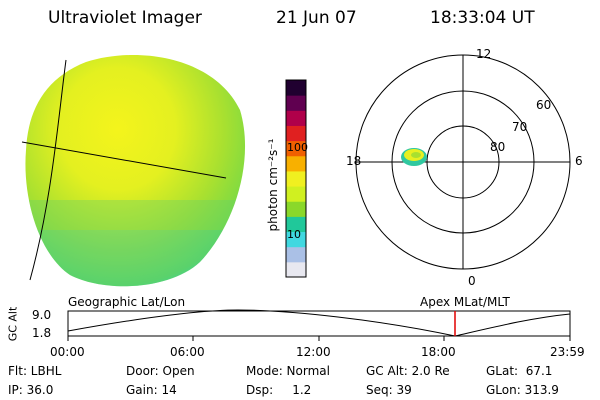 This screenshot has height=400, width=600. Describe the element at coordinates (389, 390) in the screenshot. I see `seq-value: Seq: 39` at that location.